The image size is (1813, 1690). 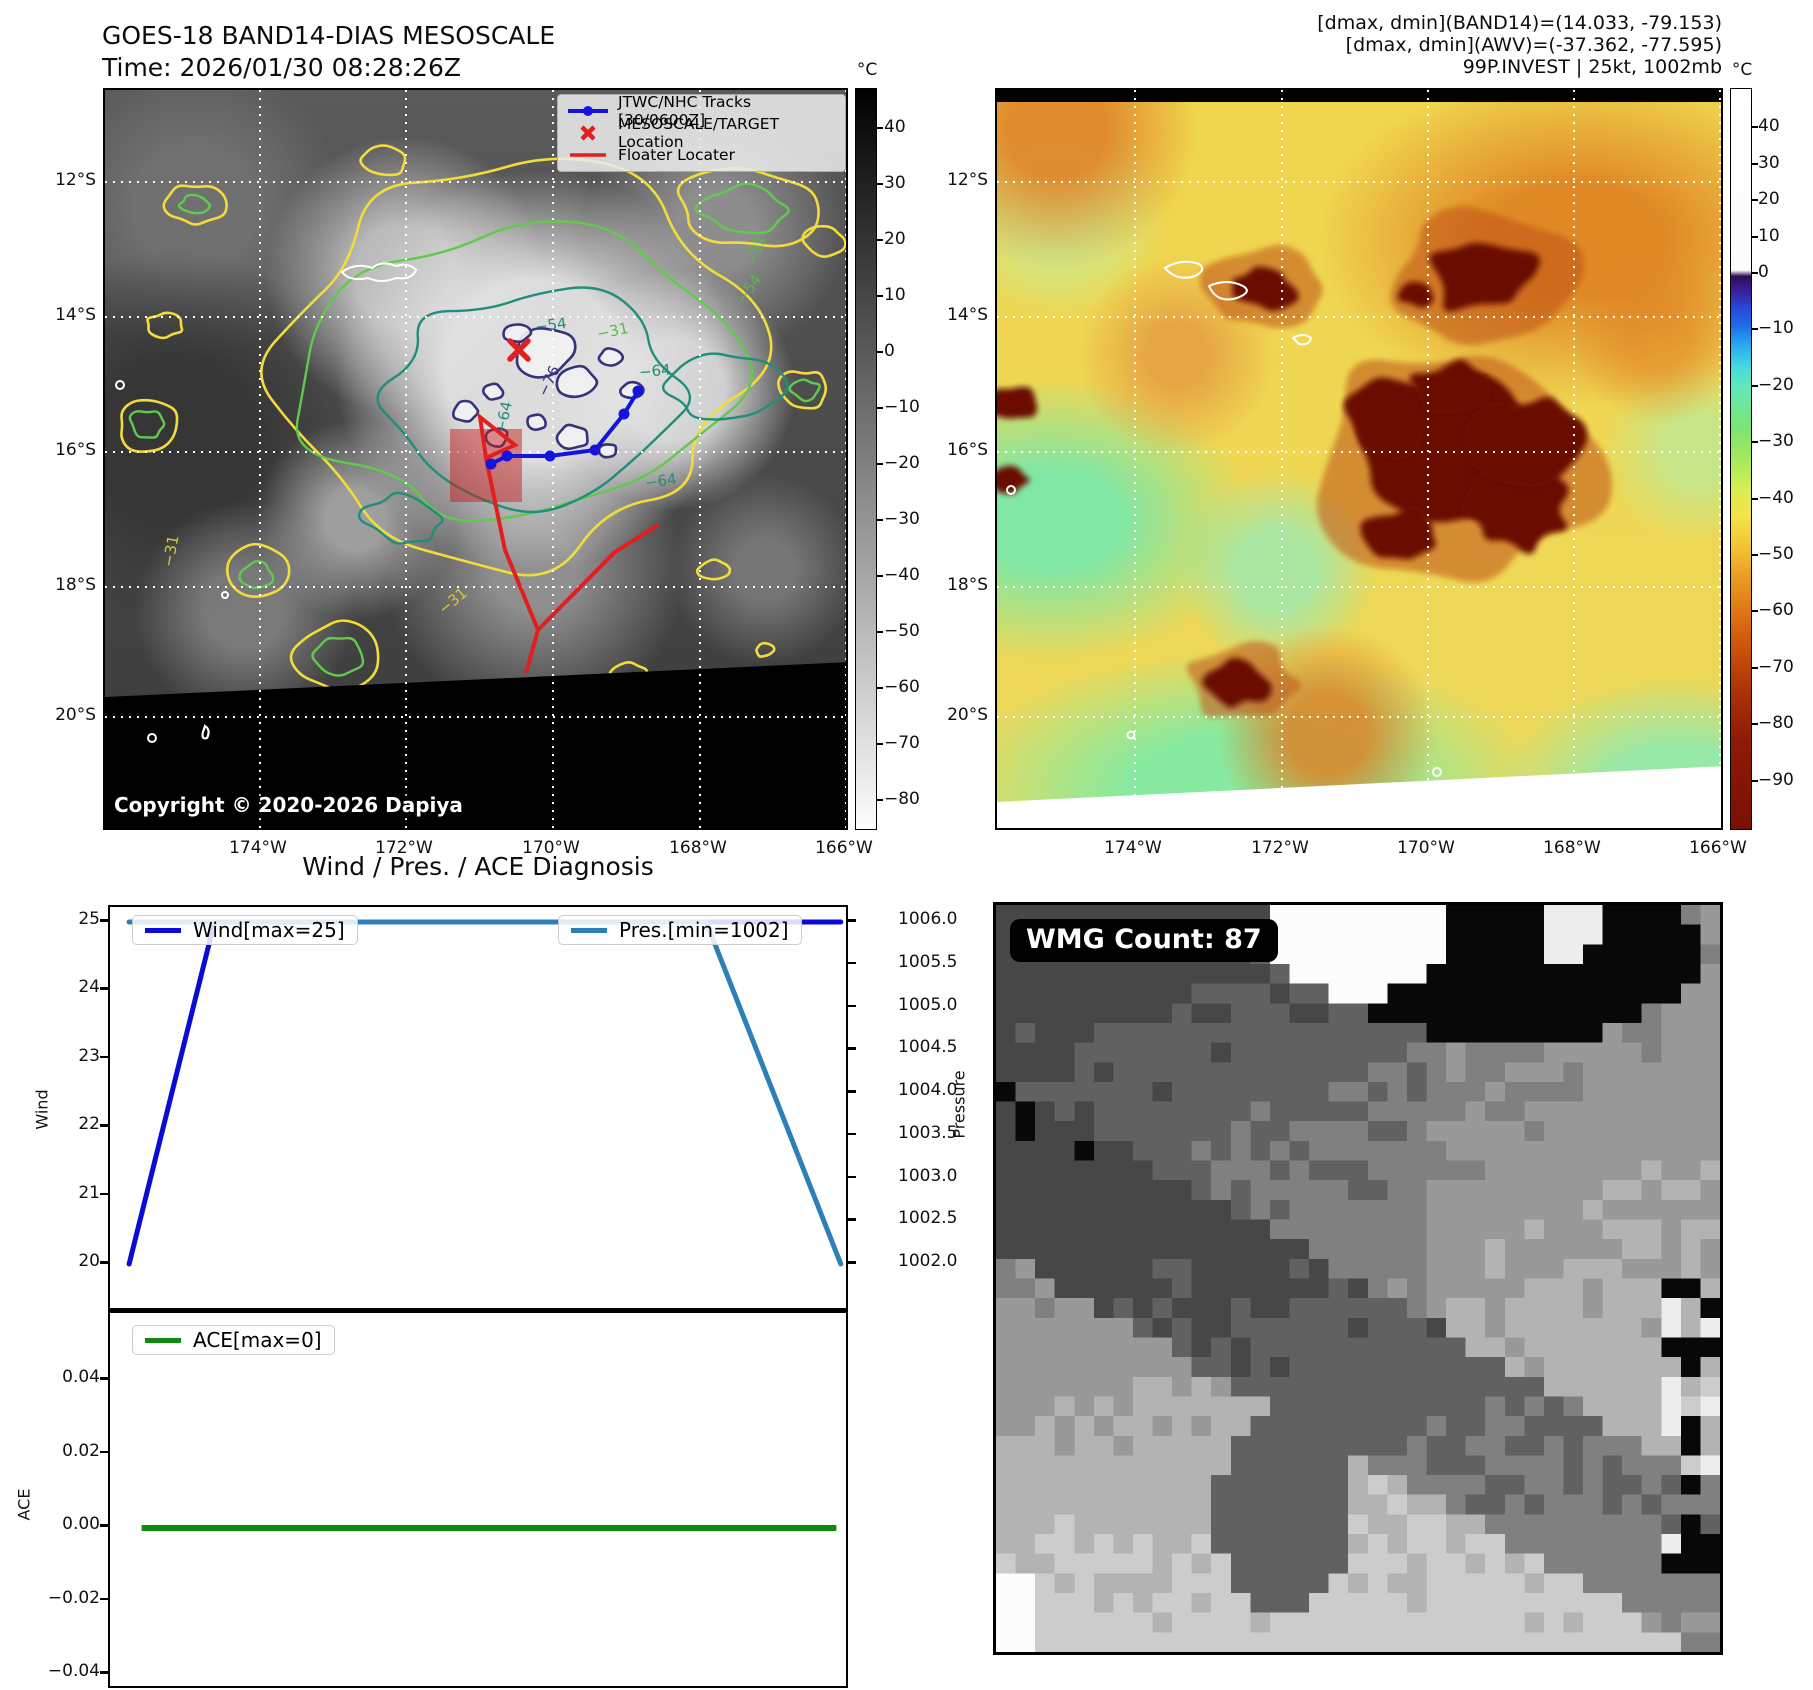 What do you see at coordinates (478, 1499) in the screenshot?
I see `ace-chart: ACE[max=0]` at bounding box center [478, 1499].